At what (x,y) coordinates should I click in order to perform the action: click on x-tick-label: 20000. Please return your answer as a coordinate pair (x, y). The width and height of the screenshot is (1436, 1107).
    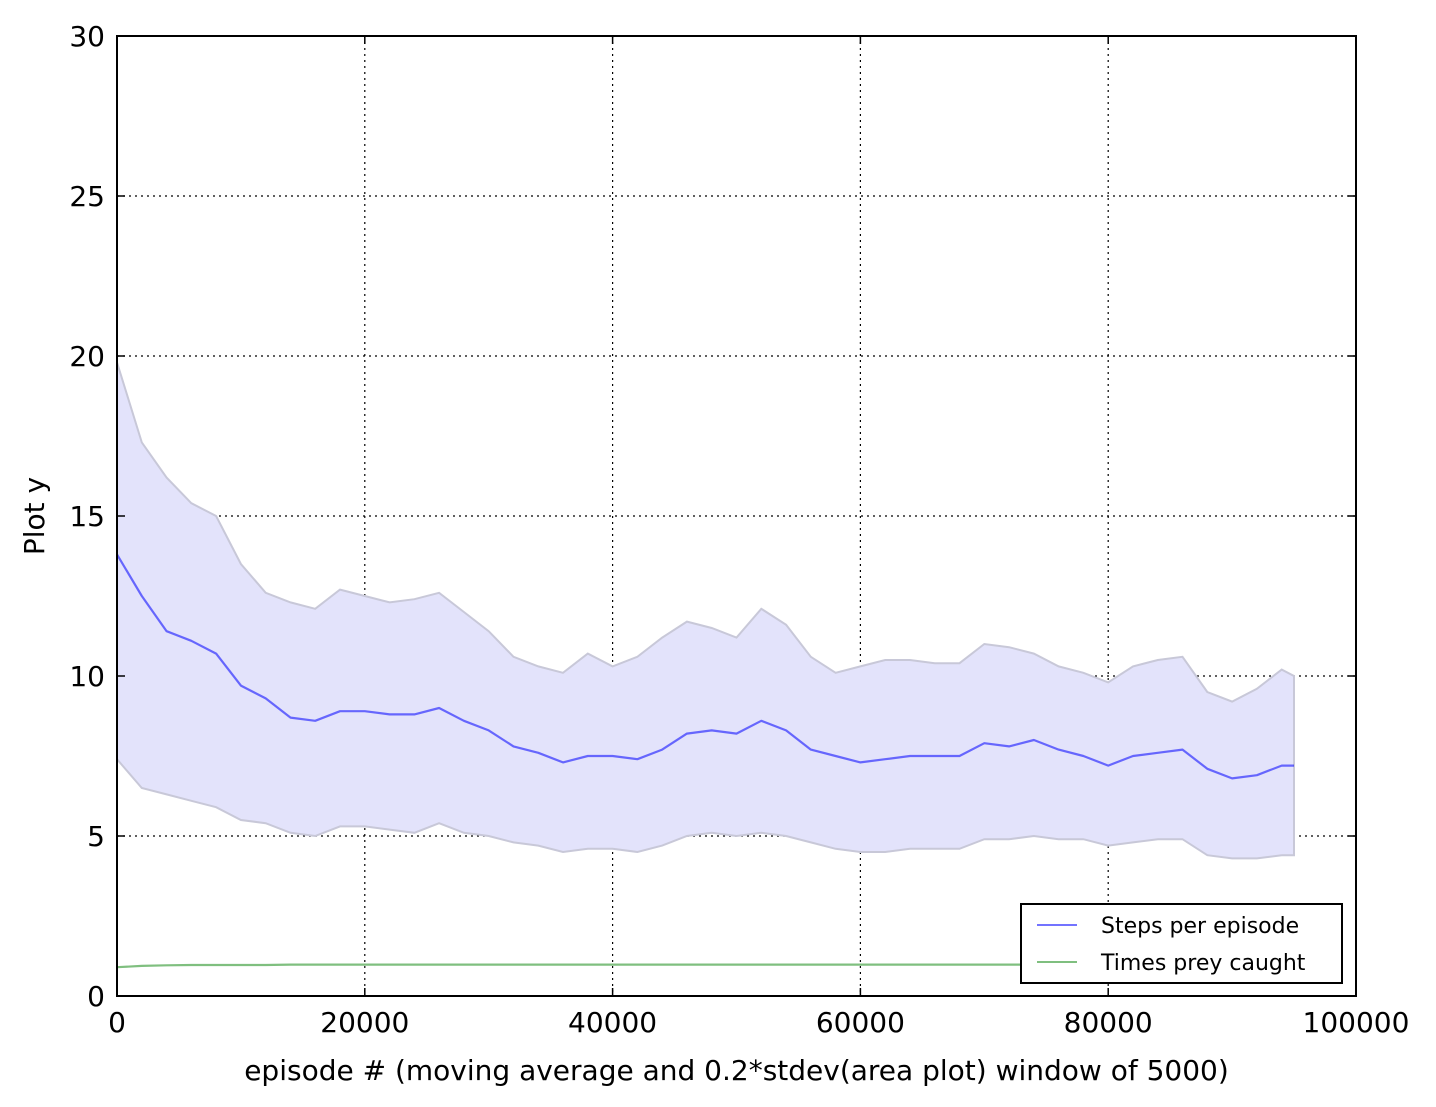
    Looking at the image, I should click on (364, 1022).